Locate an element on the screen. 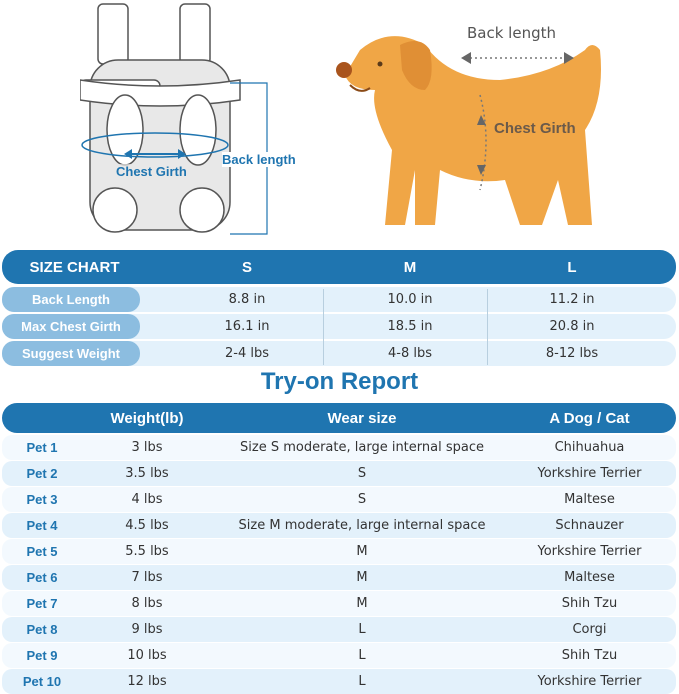  row-label: Max Chest Girth is located at coordinates (71, 326).